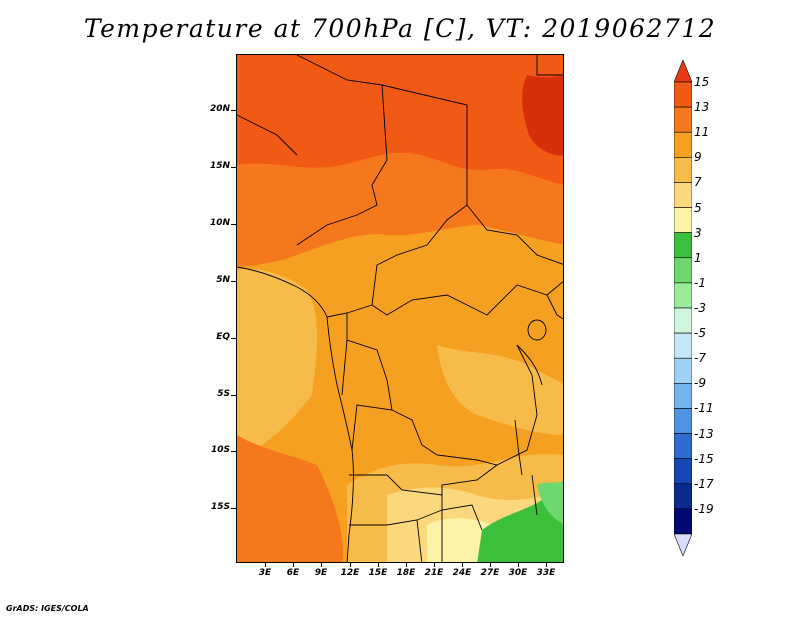  What do you see at coordinates (406, 573) in the screenshot?
I see `lon-label-18e: 18E` at bounding box center [406, 573].